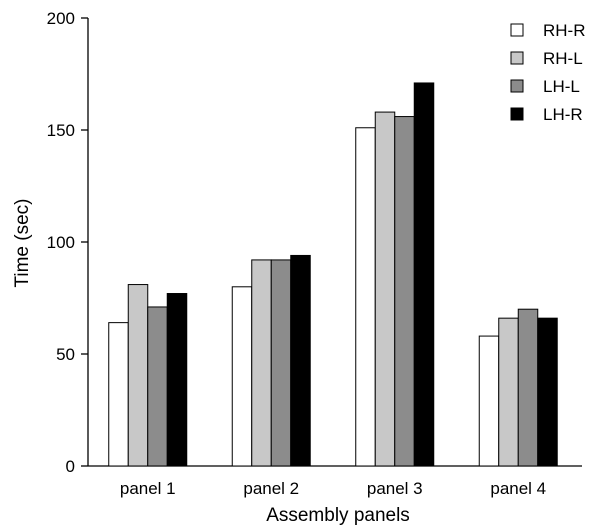 This screenshot has height=526, width=592. What do you see at coordinates (338, 515) in the screenshot?
I see `x-axis-title: Assembly panels` at bounding box center [338, 515].